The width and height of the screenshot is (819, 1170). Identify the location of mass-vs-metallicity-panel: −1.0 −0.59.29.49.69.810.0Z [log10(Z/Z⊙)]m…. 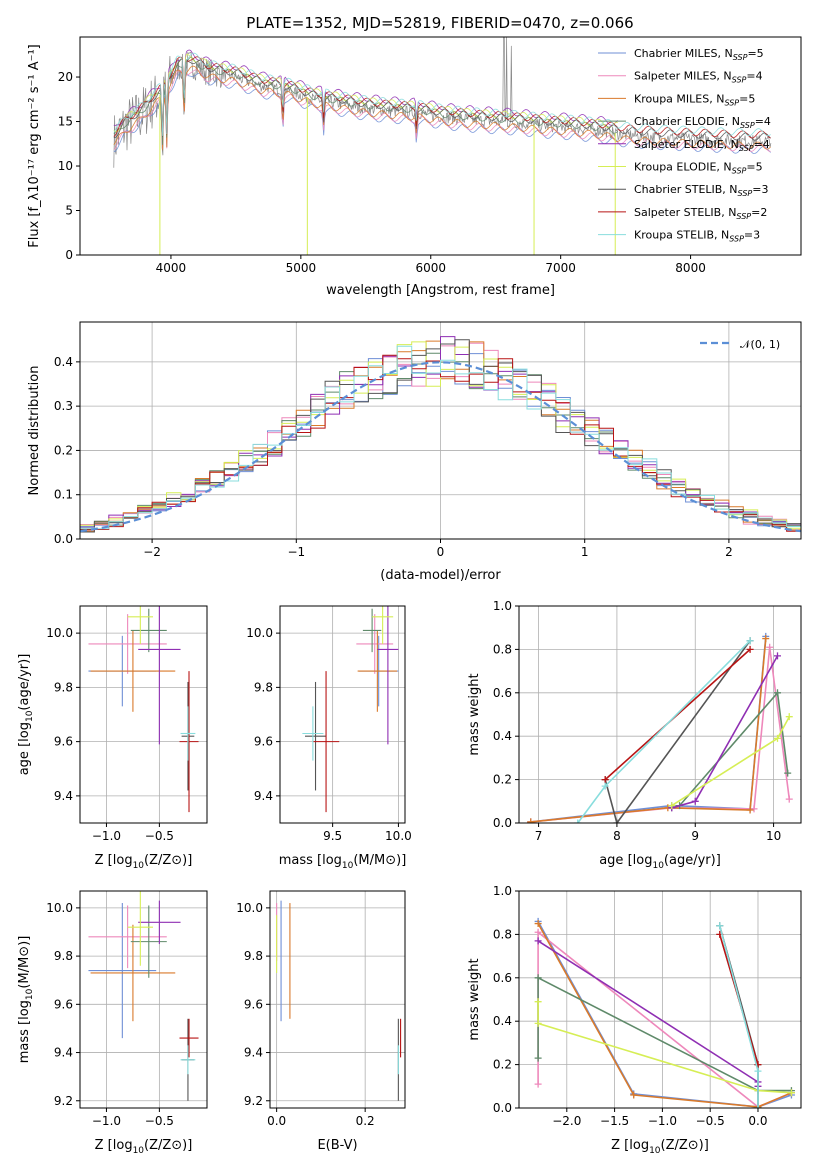
(112, 1023).